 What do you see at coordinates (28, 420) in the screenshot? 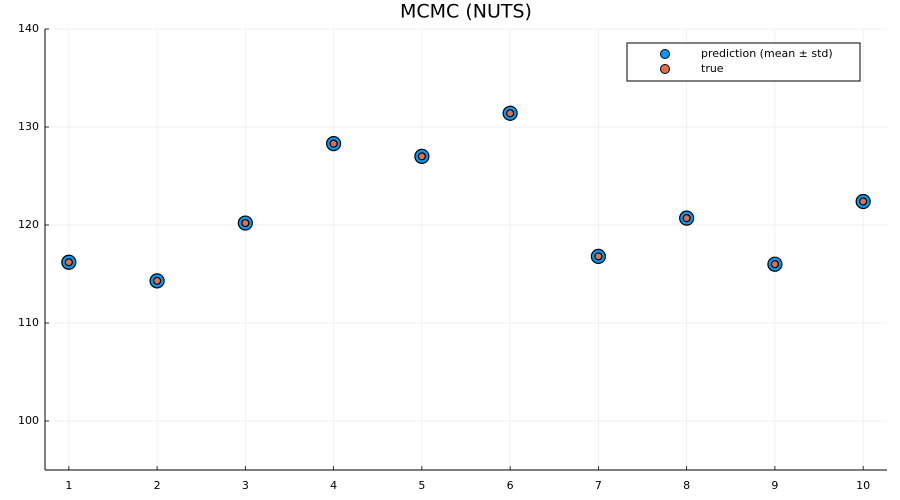
I see `y-tick-label: 100` at bounding box center [28, 420].